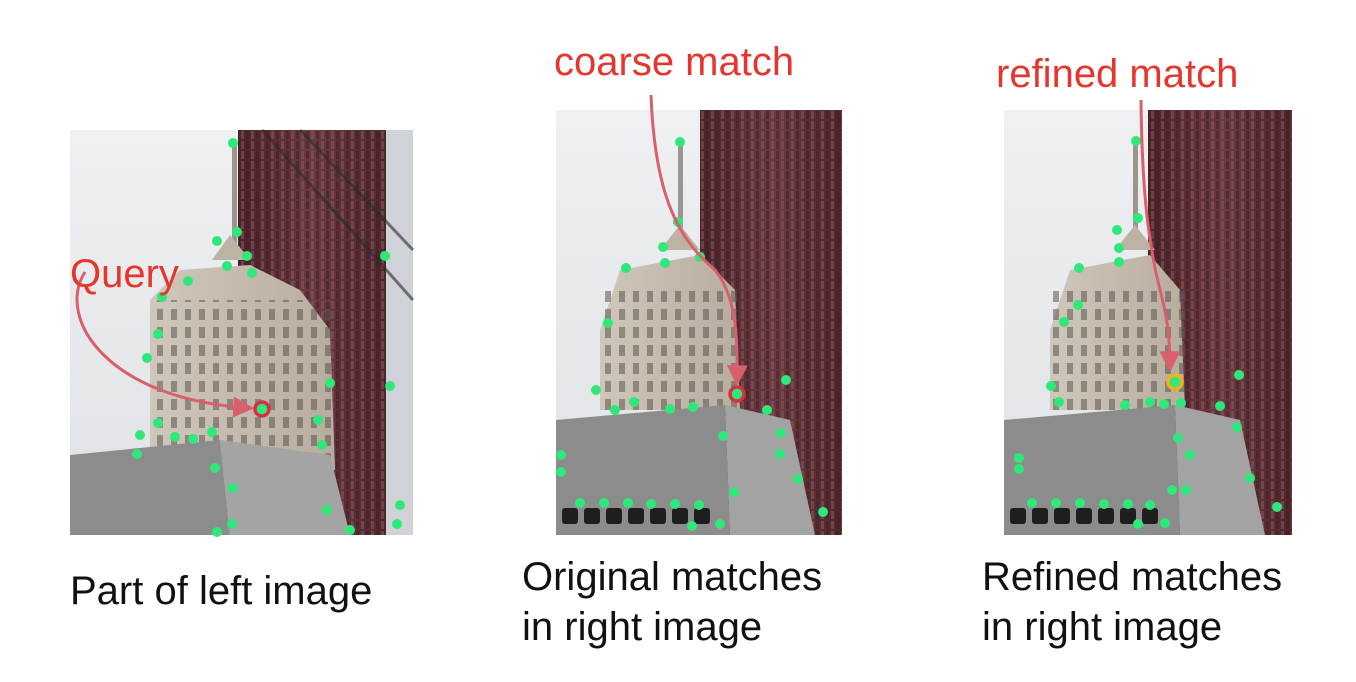  I want to click on left-caption-line-1: Part of left image, so click(221, 591).